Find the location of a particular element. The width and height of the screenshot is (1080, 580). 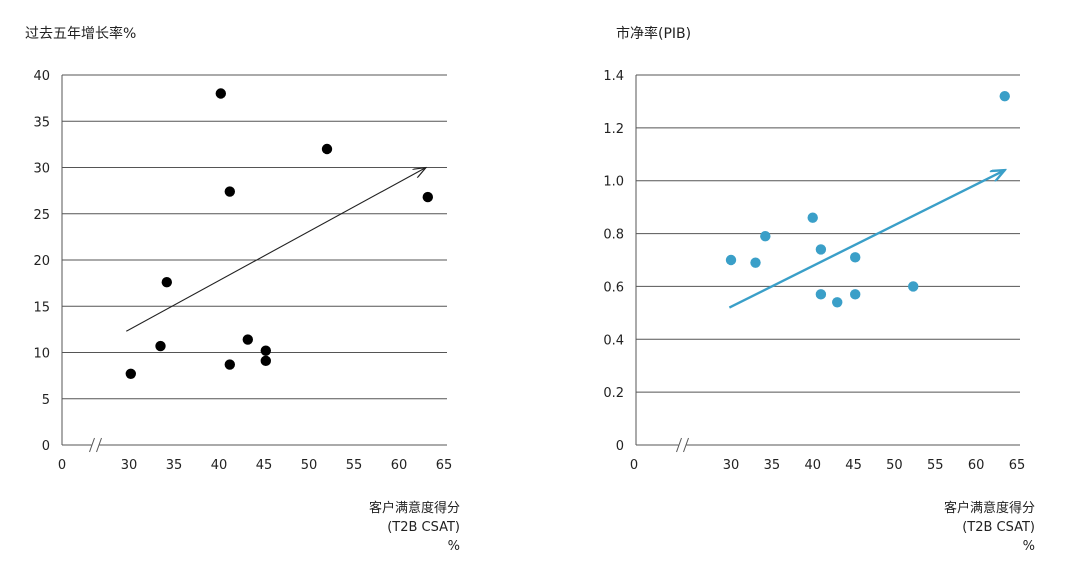

y-tick-label: 1.4 is located at coordinates (613, 76).